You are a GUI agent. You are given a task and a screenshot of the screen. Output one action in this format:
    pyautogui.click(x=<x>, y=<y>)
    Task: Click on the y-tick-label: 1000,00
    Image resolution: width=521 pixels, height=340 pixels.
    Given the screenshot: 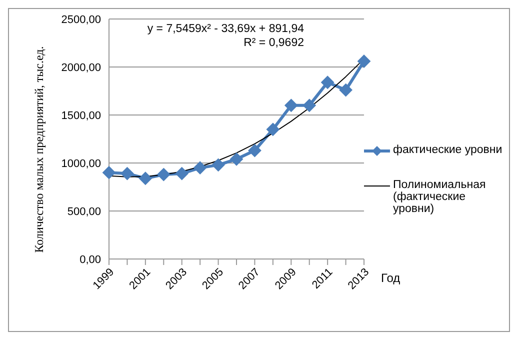 What is the action you would take?
    pyautogui.click(x=81, y=164)
    